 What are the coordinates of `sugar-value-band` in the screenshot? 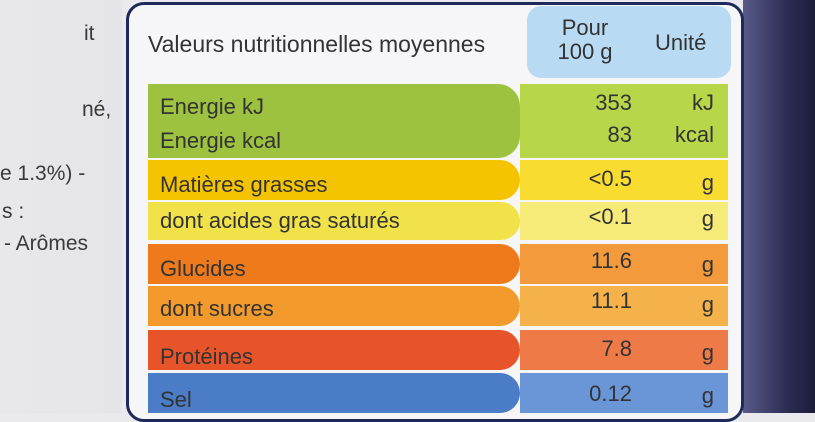 It's located at (624, 306).